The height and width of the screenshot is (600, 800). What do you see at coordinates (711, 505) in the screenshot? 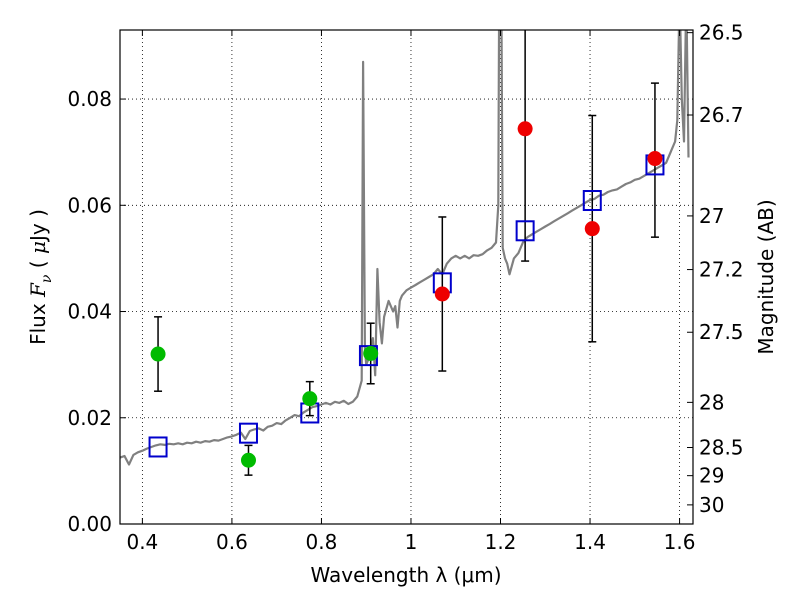
I see `right-tick-label: 30` at bounding box center [711, 505].